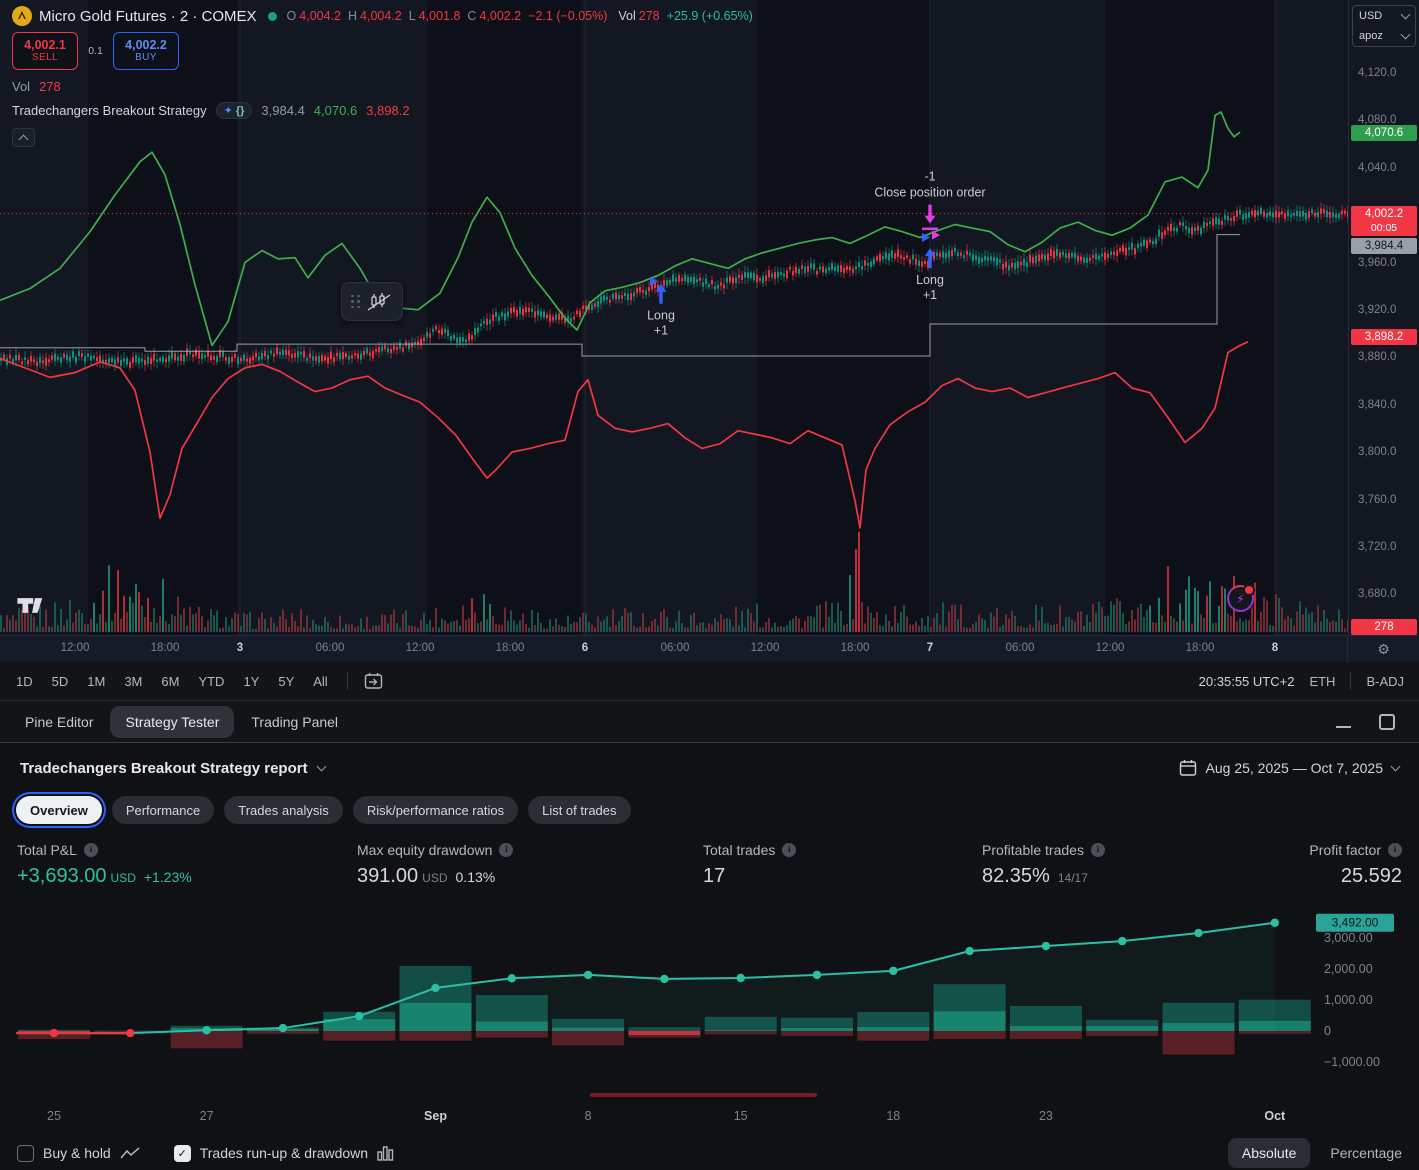 This screenshot has width=1419, height=1170. What do you see at coordinates (382, 86) in the screenshot?
I see `volume-legend-row: Vol 278` at bounding box center [382, 86].